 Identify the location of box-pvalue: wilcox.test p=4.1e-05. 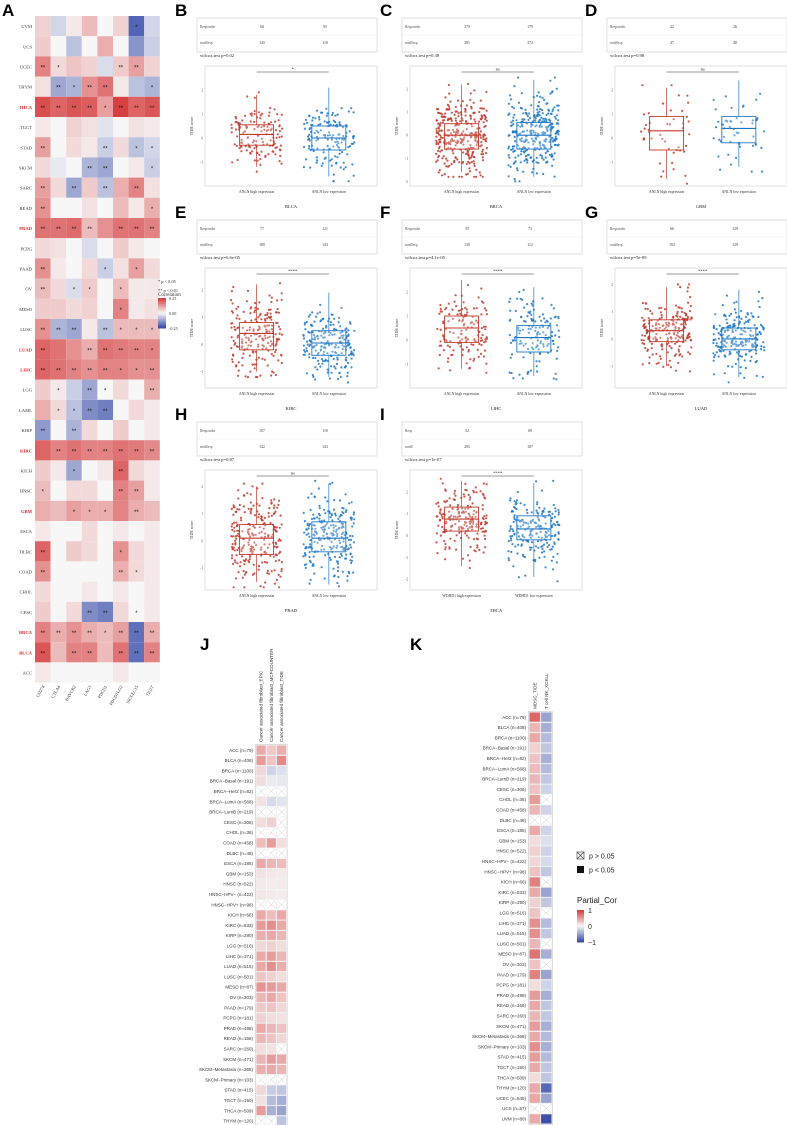
(425, 257).